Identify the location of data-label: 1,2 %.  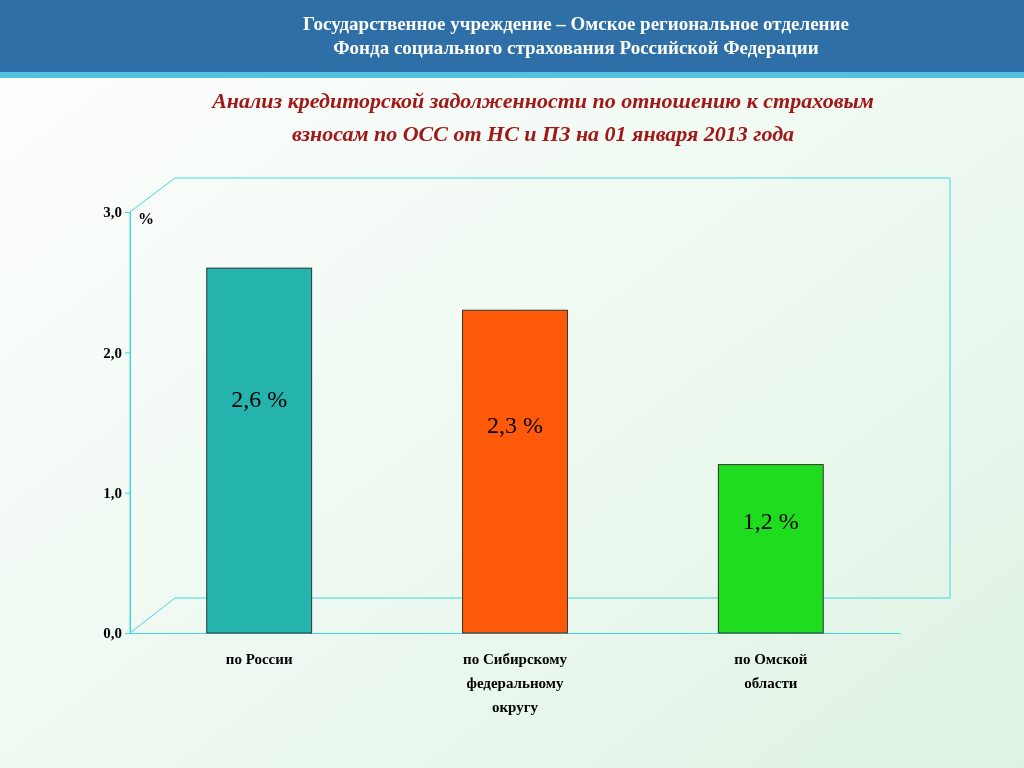
(770, 520).